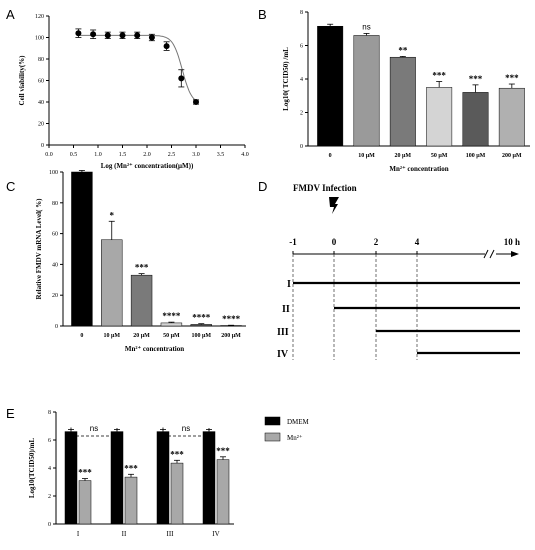 The width and height of the screenshot is (535, 550). What do you see at coordinates (289, 284) in the screenshot?
I see `group-label-I: I` at bounding box center [289, 284].